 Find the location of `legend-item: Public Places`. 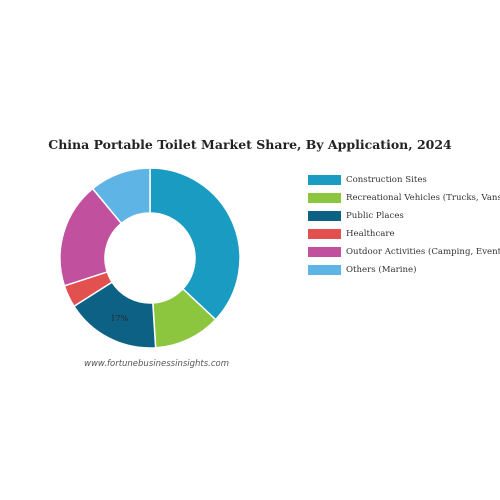

legend-item: Public Places is located at coordinates (404, 216).